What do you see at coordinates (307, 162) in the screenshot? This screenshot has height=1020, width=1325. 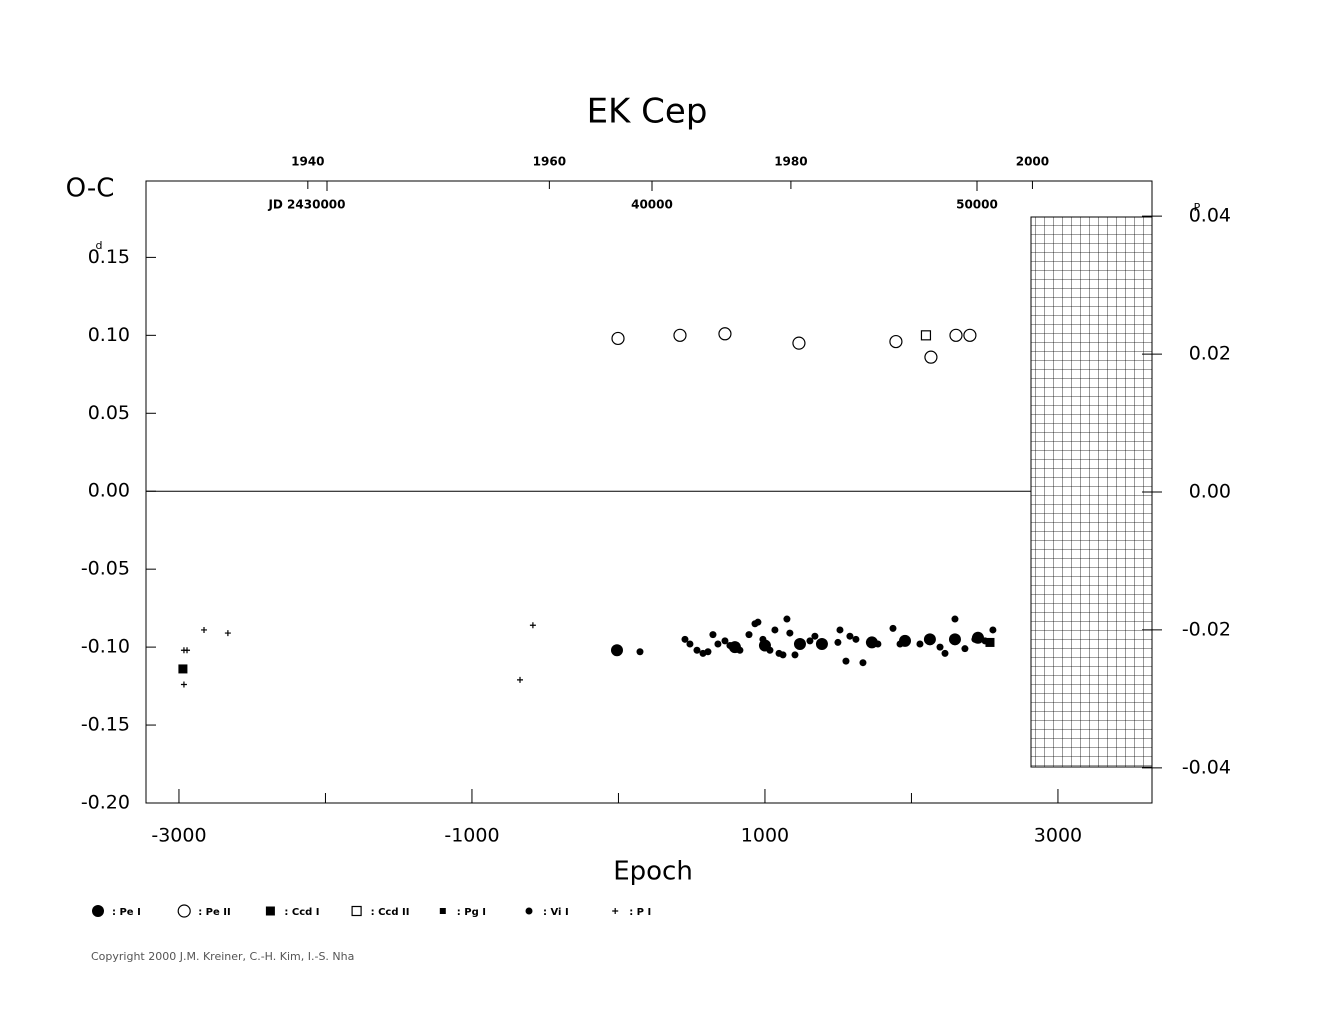 I see `year-tick-label: 1940` at bounding box center [307, 162].